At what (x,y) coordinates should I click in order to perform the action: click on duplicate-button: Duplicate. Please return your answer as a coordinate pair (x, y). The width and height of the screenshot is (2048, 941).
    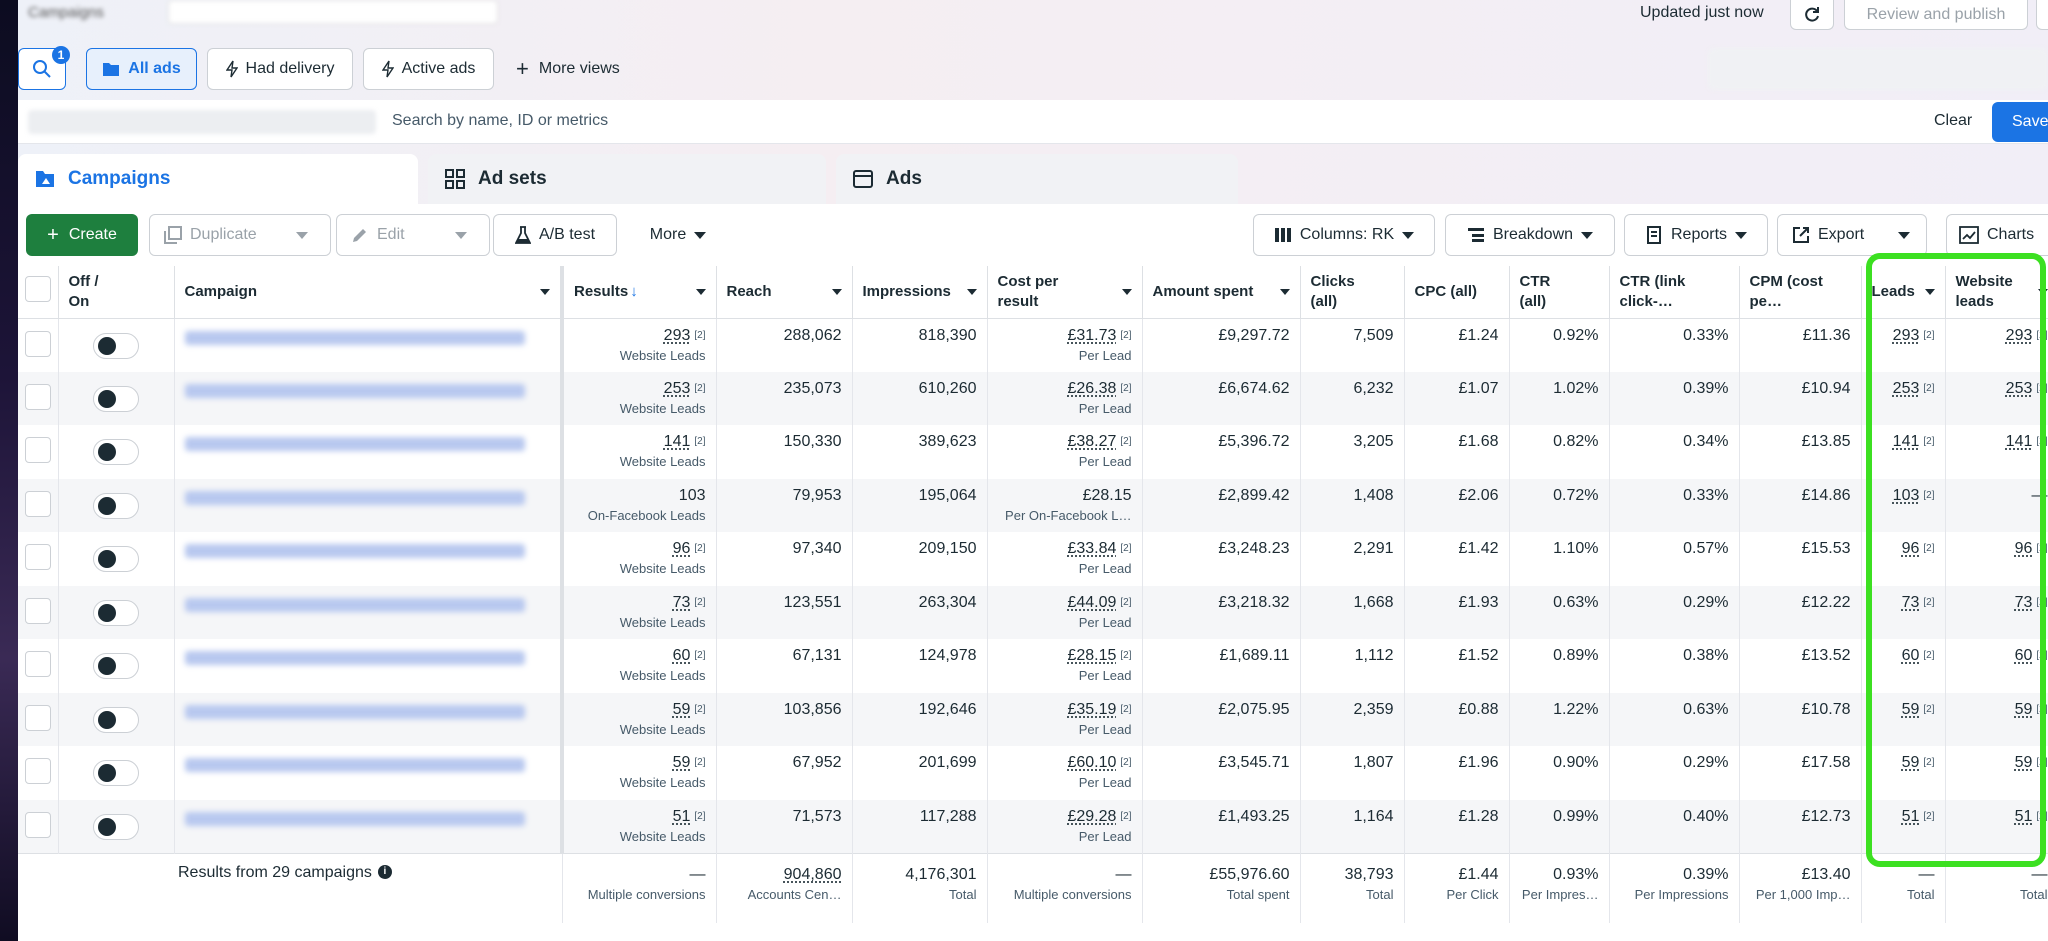
    Looking at the image, I should click on (240, 235).